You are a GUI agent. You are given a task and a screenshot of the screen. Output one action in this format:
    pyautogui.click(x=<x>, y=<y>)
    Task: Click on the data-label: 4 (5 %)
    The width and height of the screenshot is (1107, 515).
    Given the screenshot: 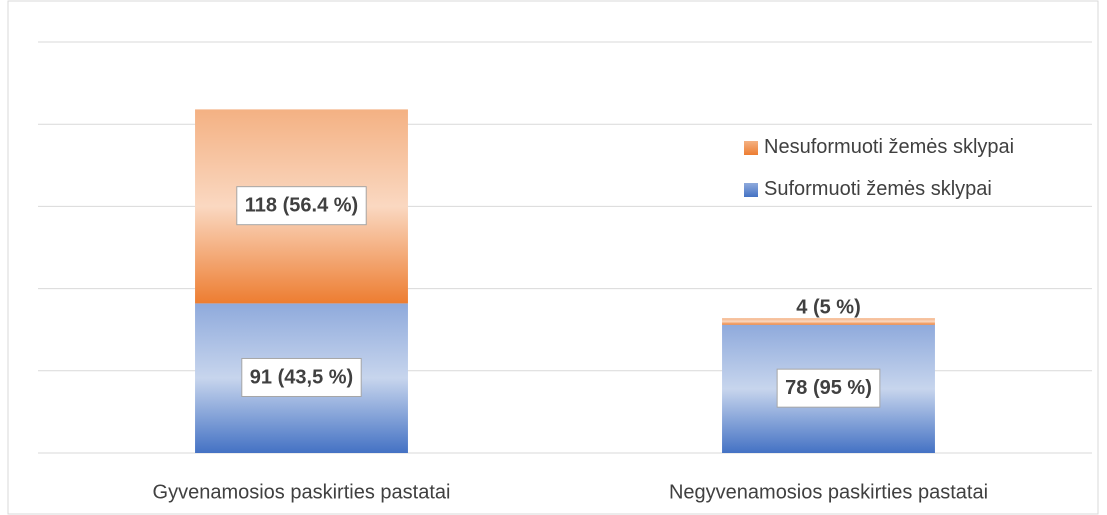 What is the action you would take?
    pyautogui.click(x=828, y=307)
    